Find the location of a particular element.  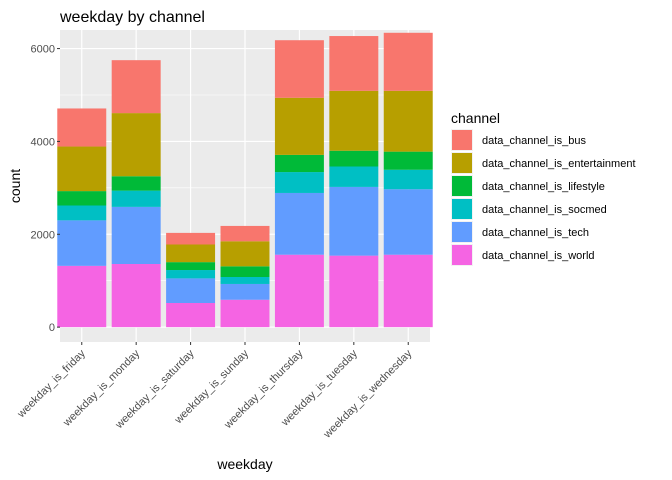

y-axis: 0 2000 4000 6000 is located at coordinates (45, 189).